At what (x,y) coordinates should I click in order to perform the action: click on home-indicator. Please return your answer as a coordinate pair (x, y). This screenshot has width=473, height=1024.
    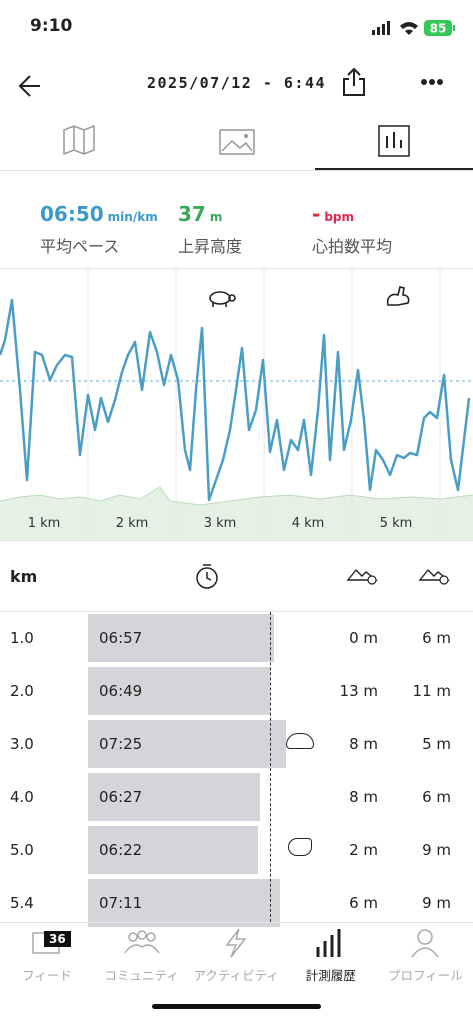
    Looking at the image, I should click on (236, 1006).